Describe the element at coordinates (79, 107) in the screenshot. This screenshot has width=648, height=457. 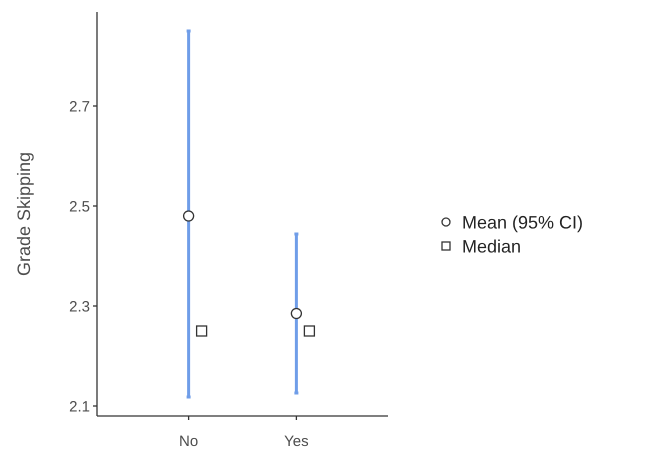
I see `y-tick-label: 2.7` at that location.